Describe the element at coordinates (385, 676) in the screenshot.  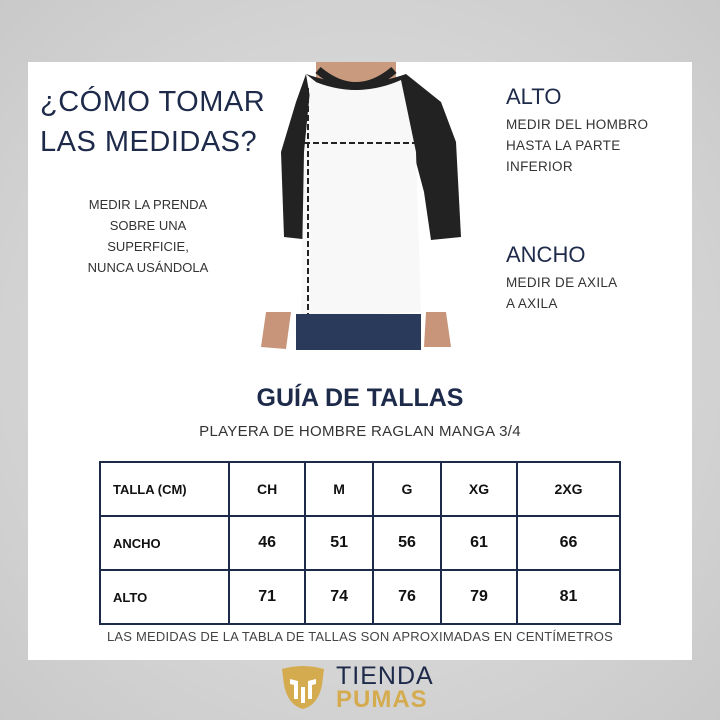
I see `logo-text-tienda: TIENDA` at that location.